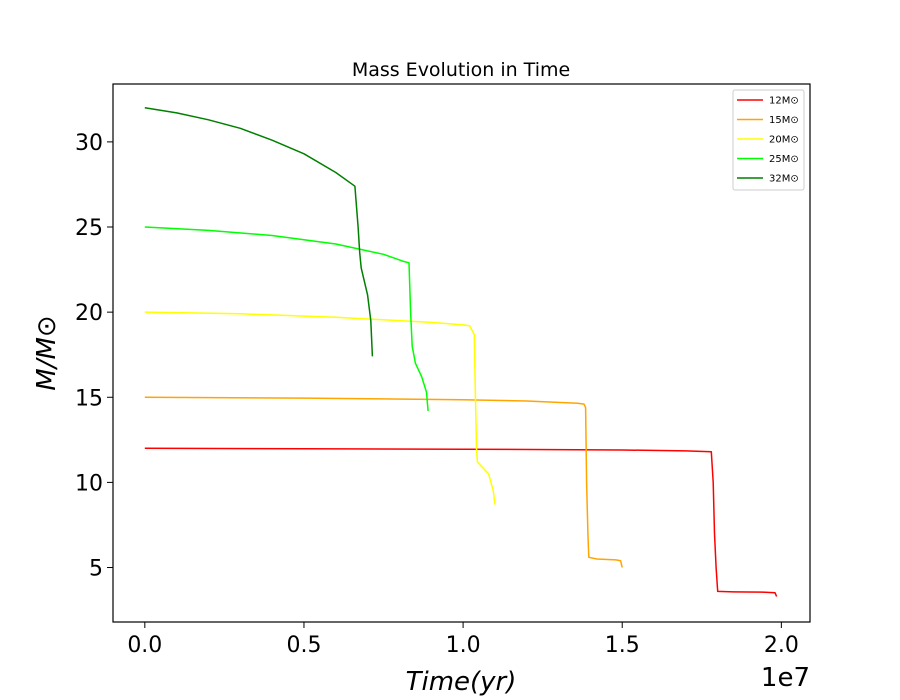 The image size is (900, 700). I want to click on legend-entry: 15M⊙, so click(784, 120).